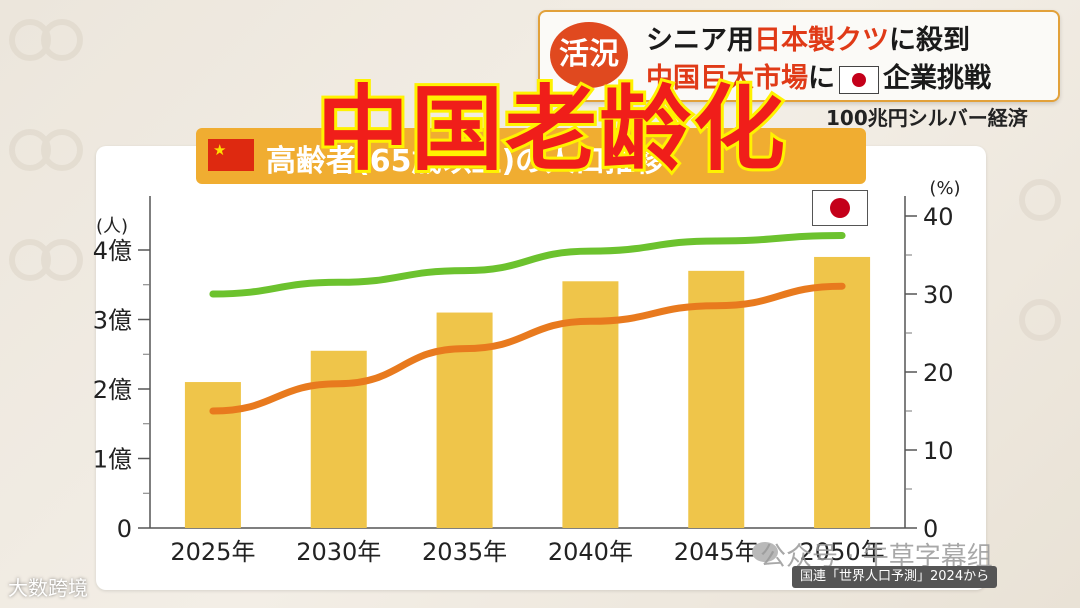 Image resolution: width=1080 pixels, height=608 pixels. I want to click on left-axis-label: (人), so click(112, 226).